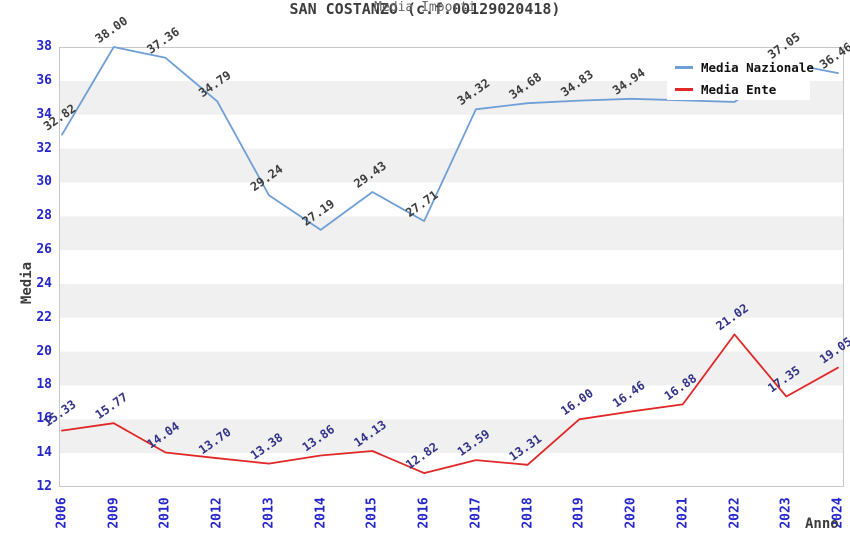 This screenshot has height=550, width=850. I want to click on chart-title: SAN COSTANZO (c.f.00129020418), so click(425, 9).